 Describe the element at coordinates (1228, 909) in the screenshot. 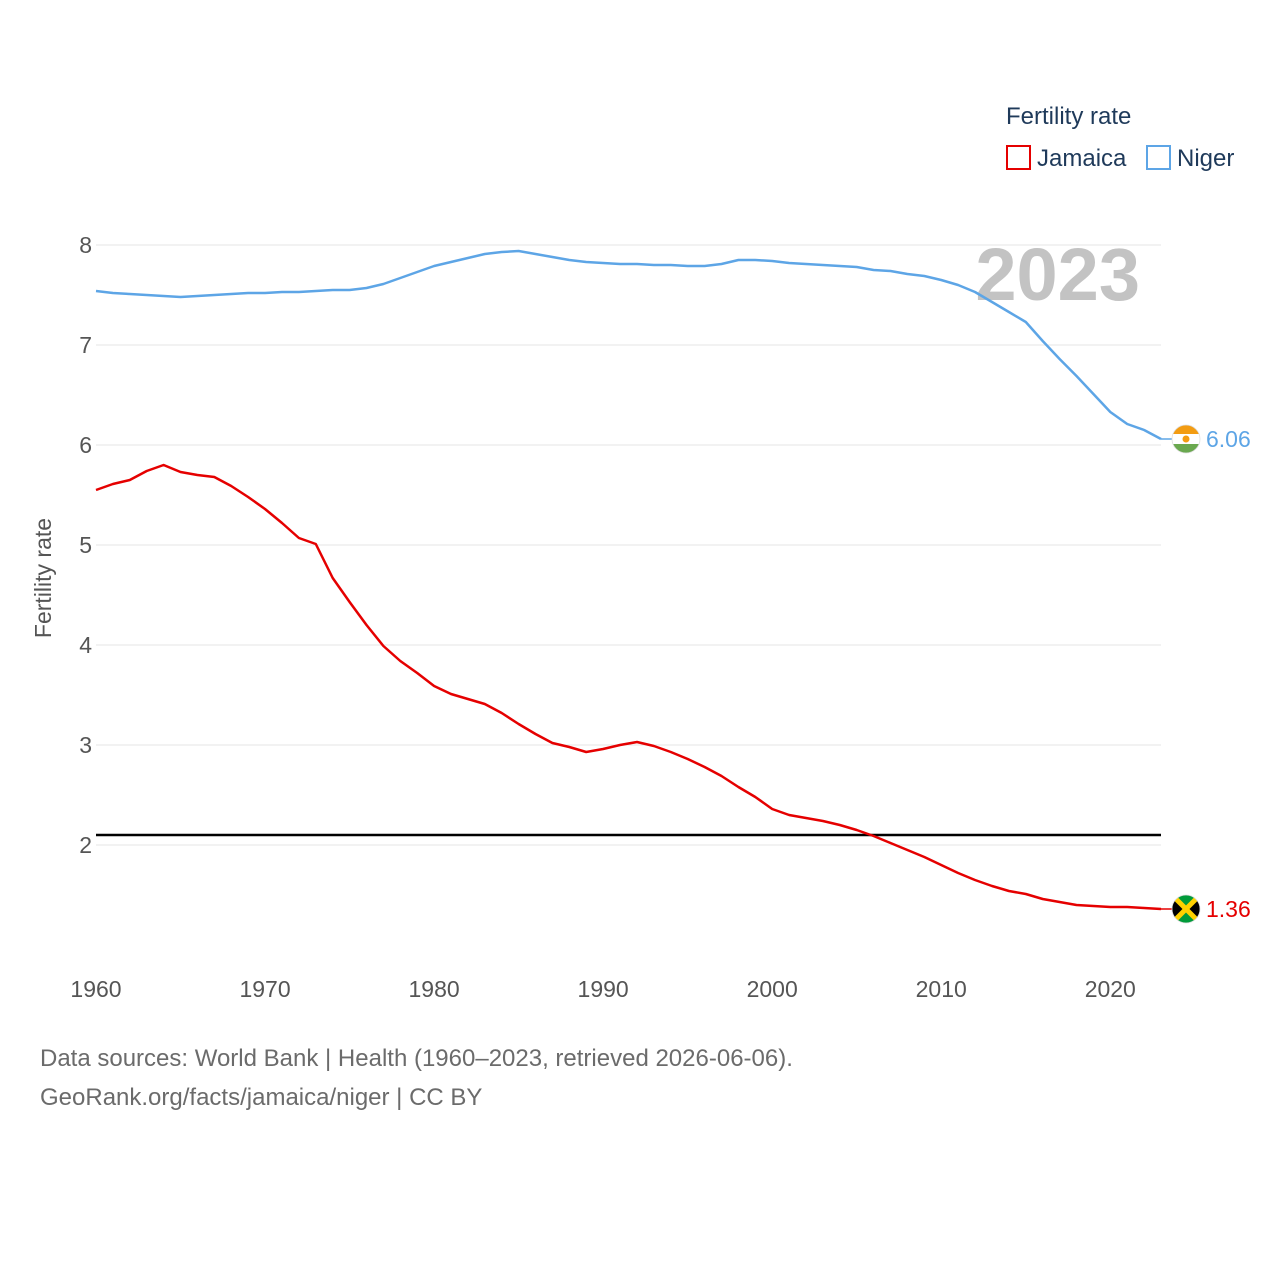

I see `end-label-jamaica: 1.36` at that location.